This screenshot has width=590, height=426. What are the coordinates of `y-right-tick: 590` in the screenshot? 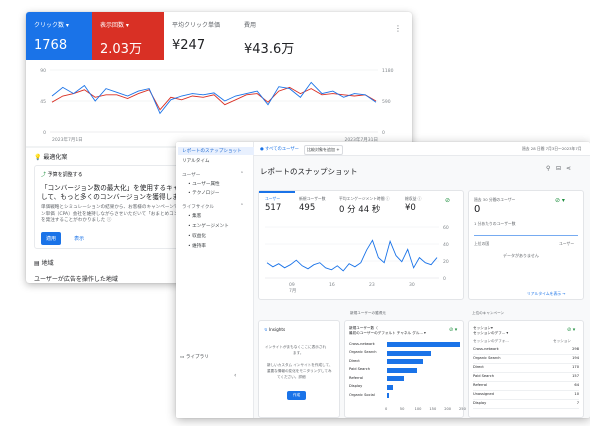 It's located at (386, 102).